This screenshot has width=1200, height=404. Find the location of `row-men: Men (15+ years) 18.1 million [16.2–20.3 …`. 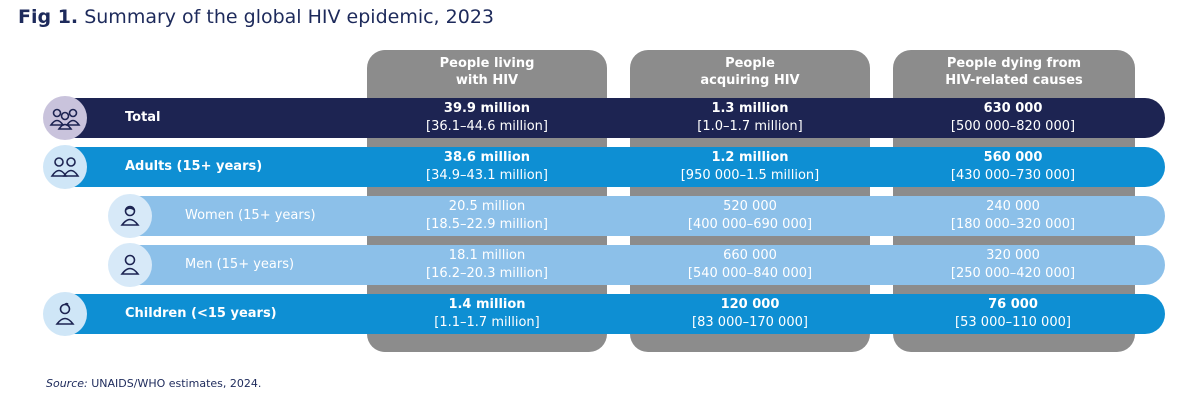

row-men: Men (15+ years) 18.1 million [16.2–20.3 … is located at coordinates (636, 265).